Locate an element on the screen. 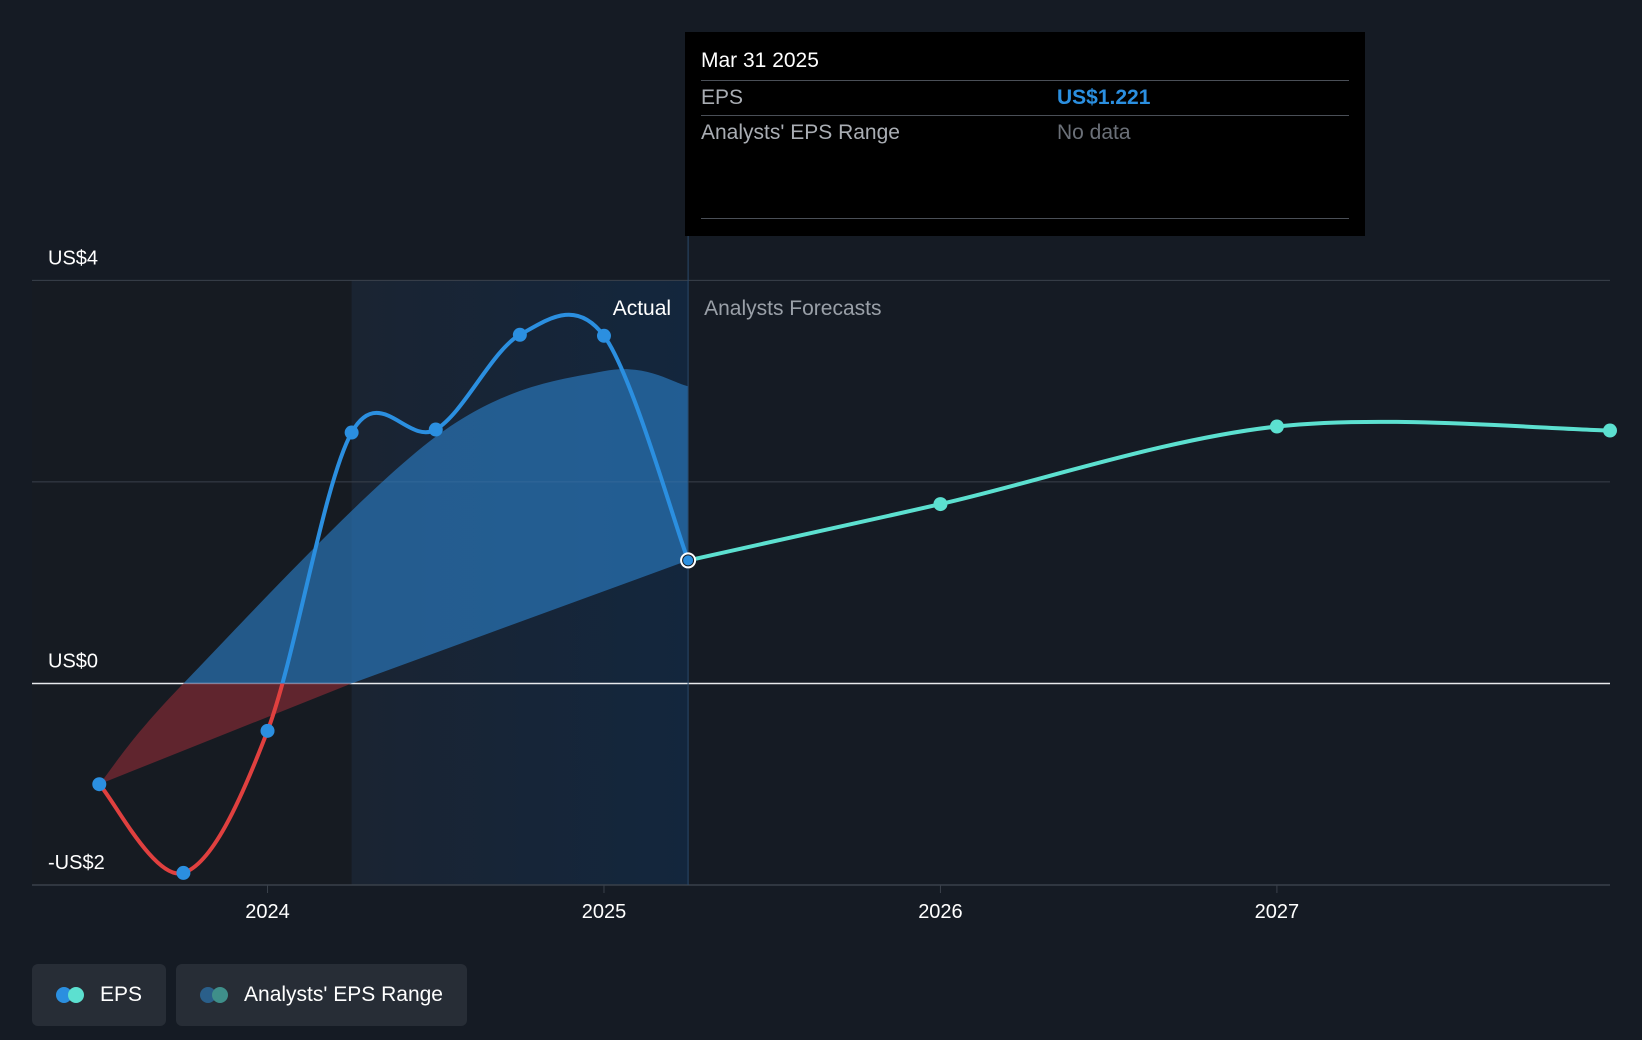  tooltip-divider is located at coordinates (1025, 218).